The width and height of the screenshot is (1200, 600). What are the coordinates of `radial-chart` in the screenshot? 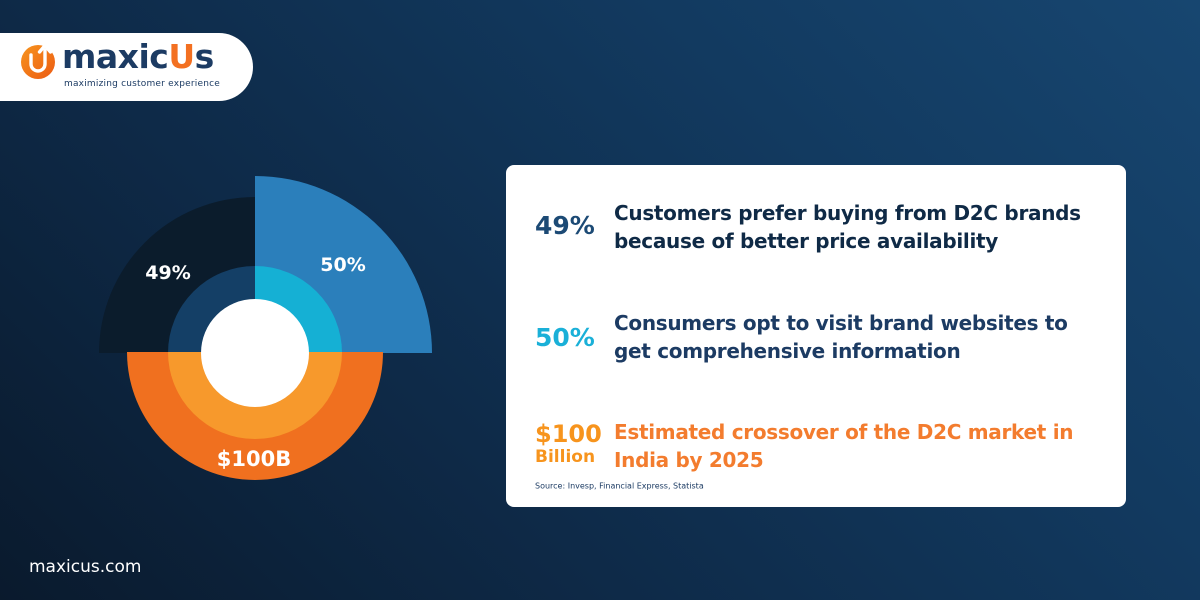 It's located at (265, 328).